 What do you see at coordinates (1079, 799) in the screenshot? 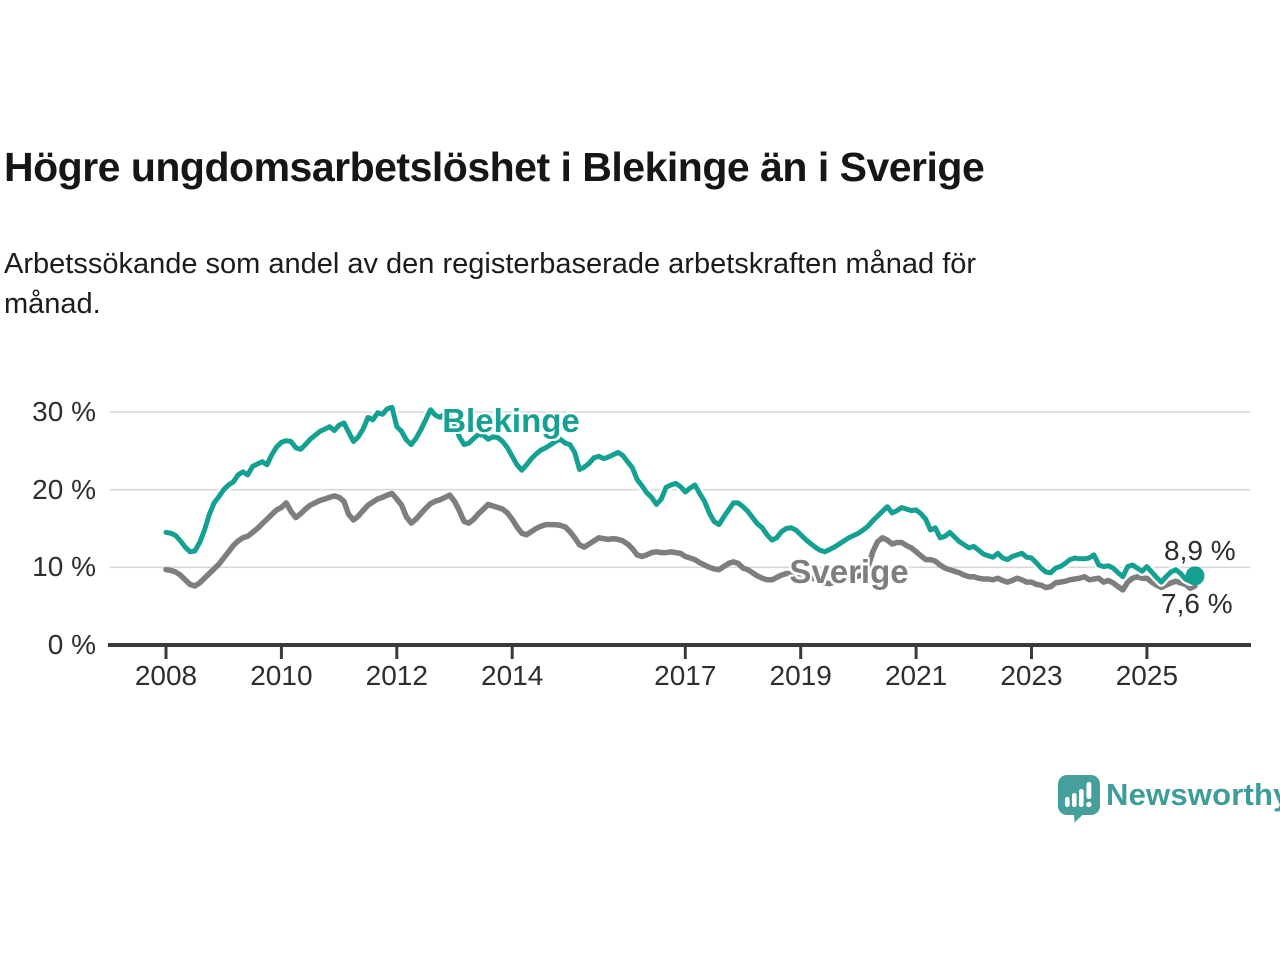
I see `newsworthy-logo-icon` at bounding box center [1079, 799].